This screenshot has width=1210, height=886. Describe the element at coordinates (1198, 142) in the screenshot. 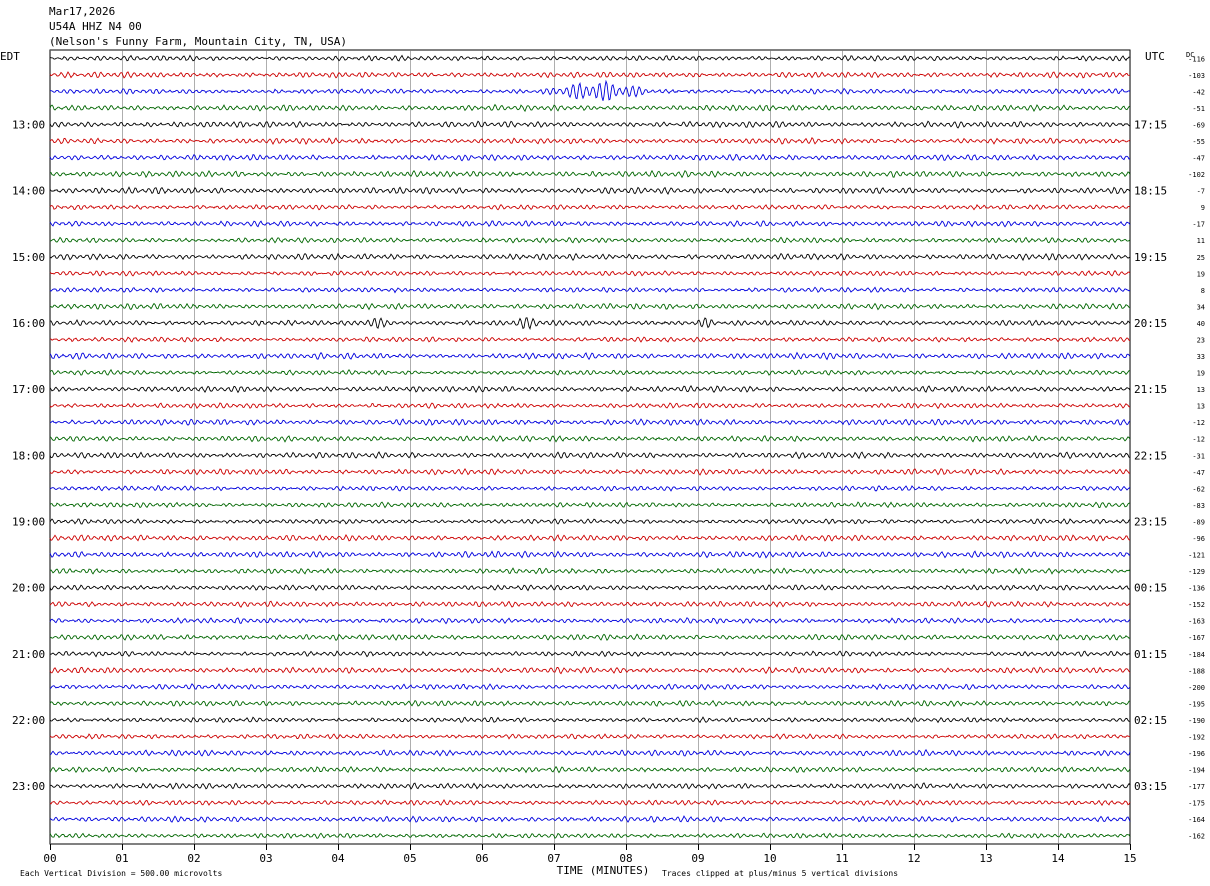

I see `dc-offset-label: -55` at that location.